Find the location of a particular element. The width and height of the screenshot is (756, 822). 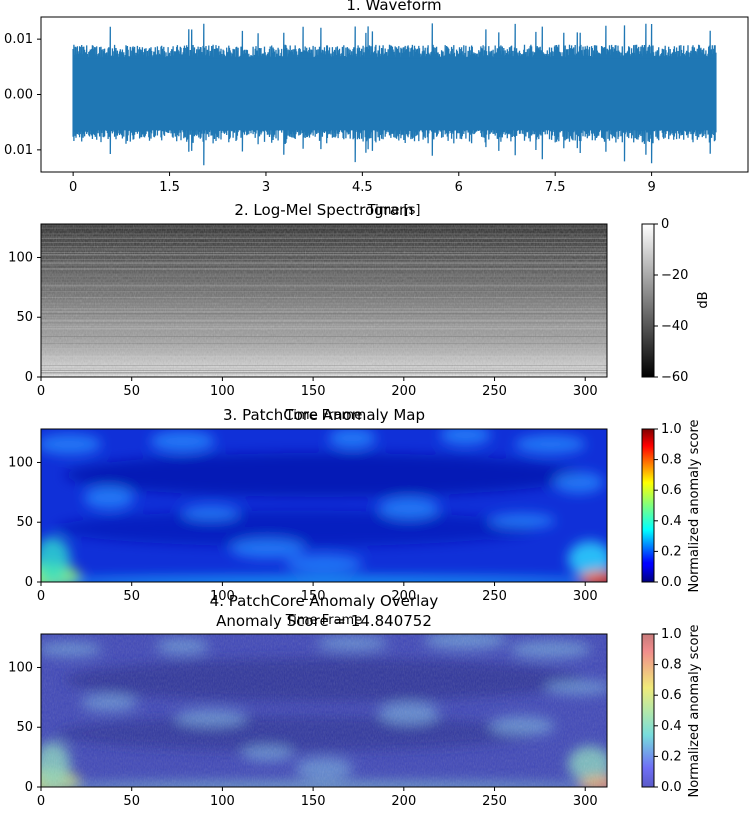

waveform-x-ticks: 0 1.5 3 4.5 6 7.5 9 is located at coordinates (362, 183).